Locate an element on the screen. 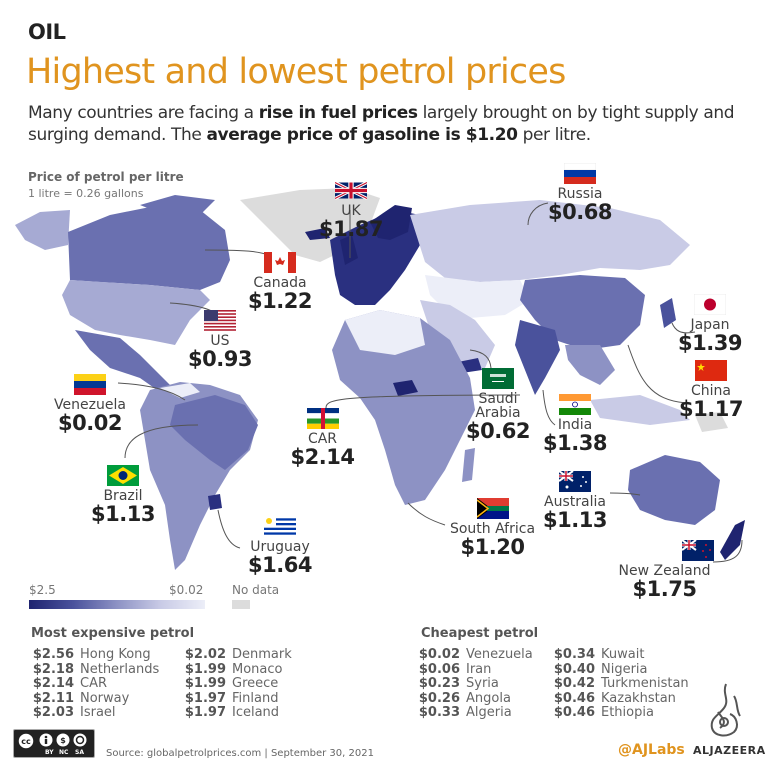 This screenshot has height=770, width=770. country-name: CAR is located at coordinates (322, 439).